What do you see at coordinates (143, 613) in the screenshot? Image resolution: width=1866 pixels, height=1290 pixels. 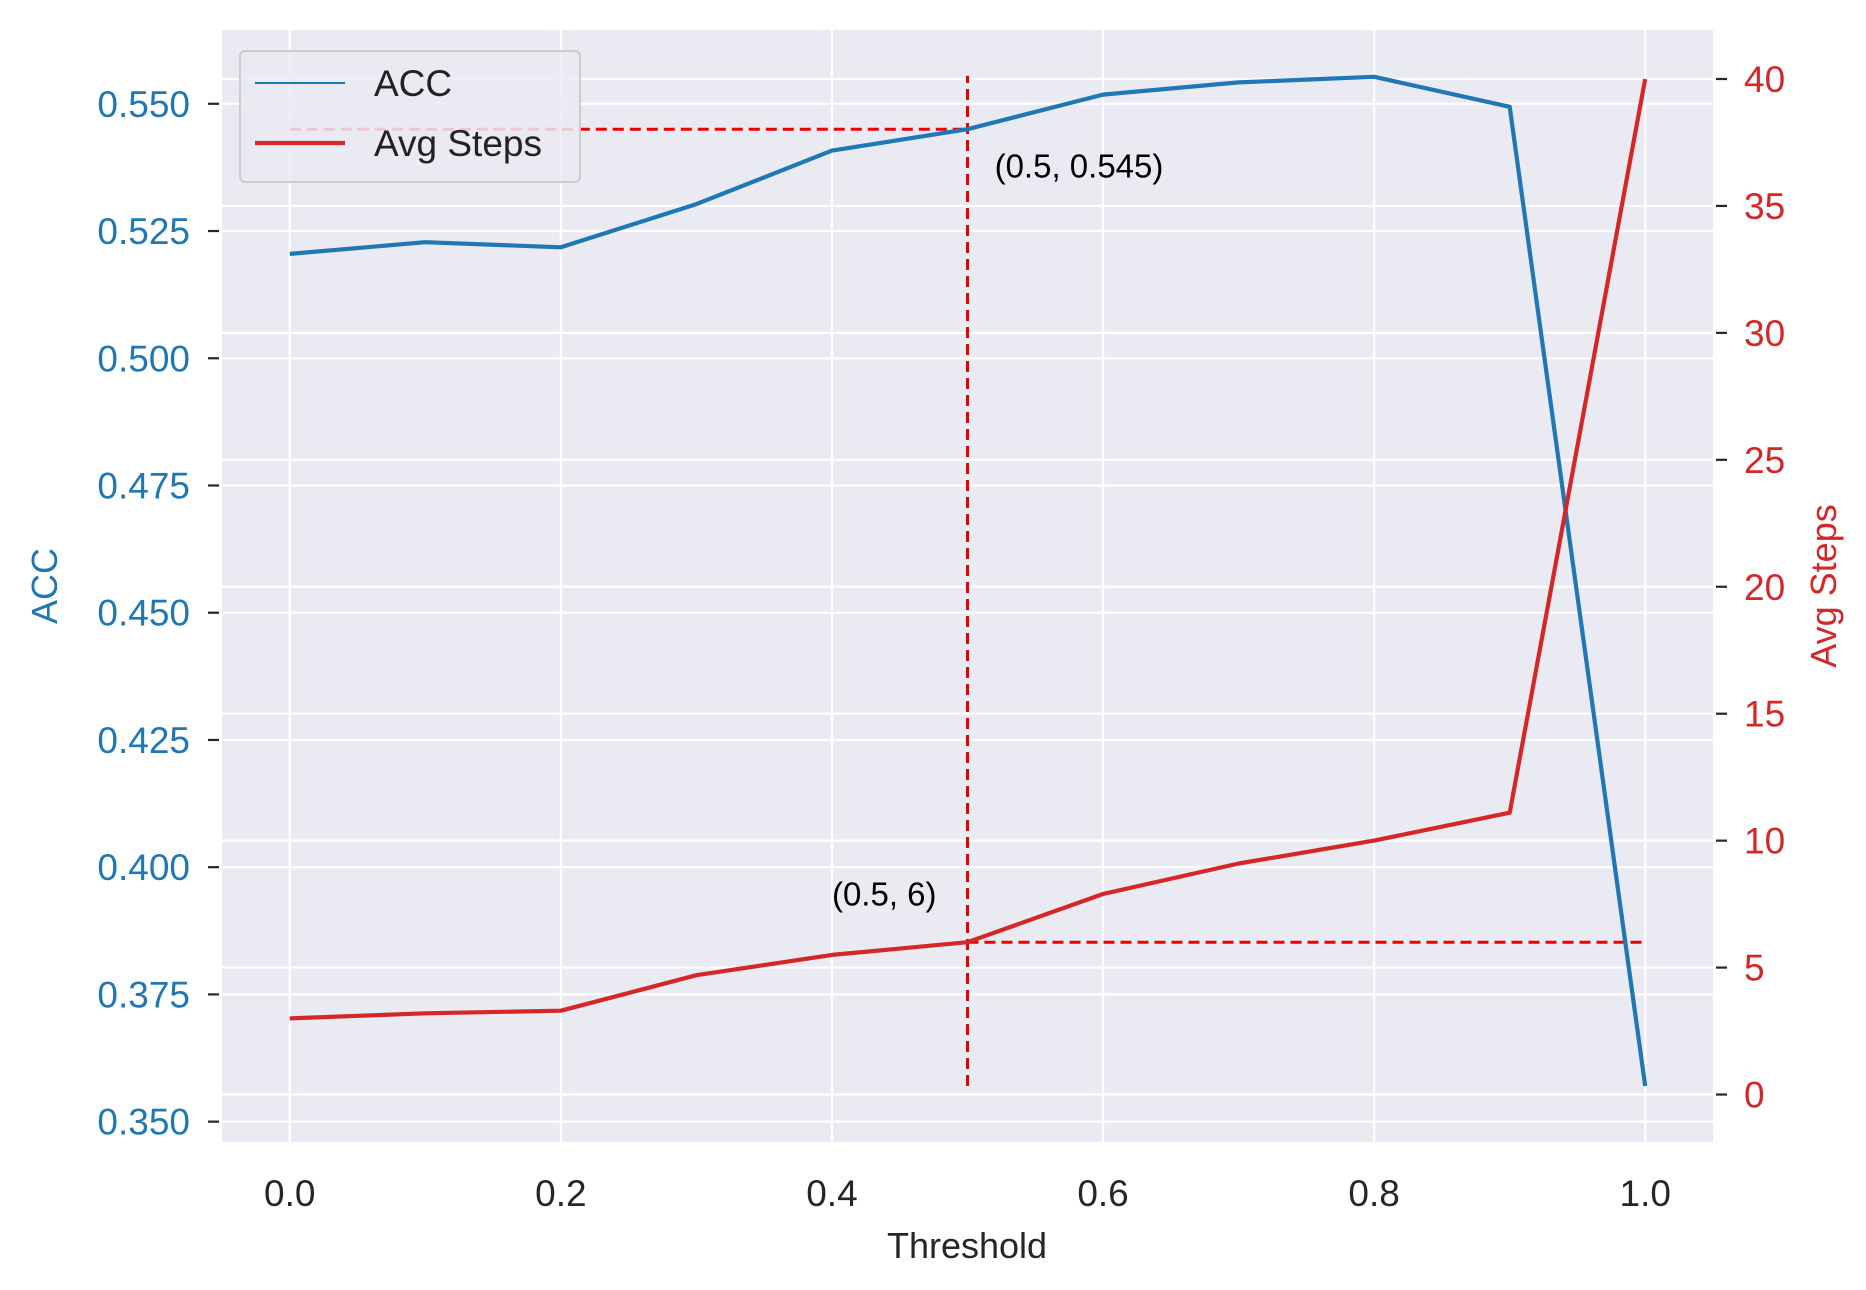 I see `y-left-tick-label: 0.450` at bounding box center [143, 613].